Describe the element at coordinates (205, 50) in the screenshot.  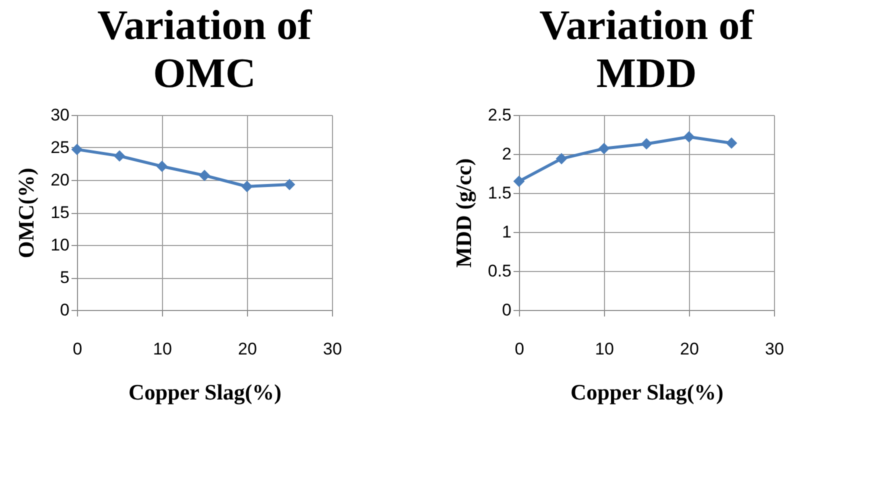
I see `chart-title: Variation of OMC` at that location.